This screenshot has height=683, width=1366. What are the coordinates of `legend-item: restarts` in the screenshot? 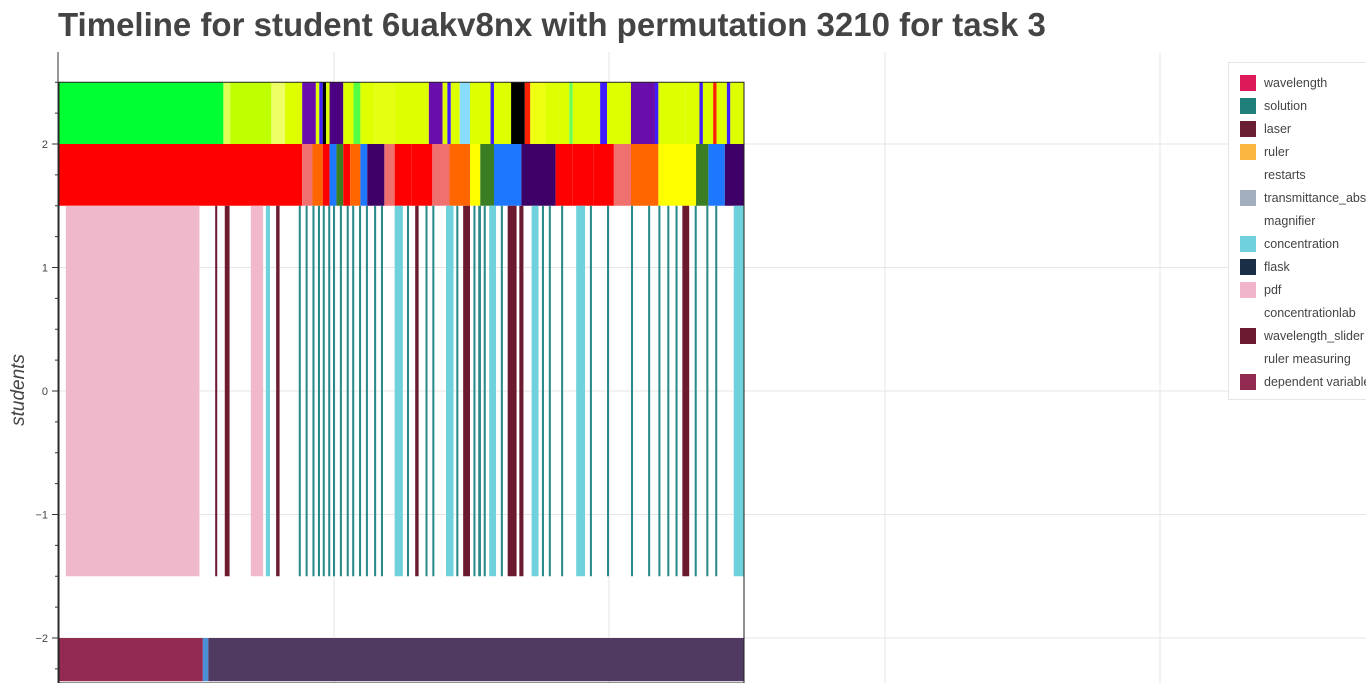 It's located at (1303, 174).